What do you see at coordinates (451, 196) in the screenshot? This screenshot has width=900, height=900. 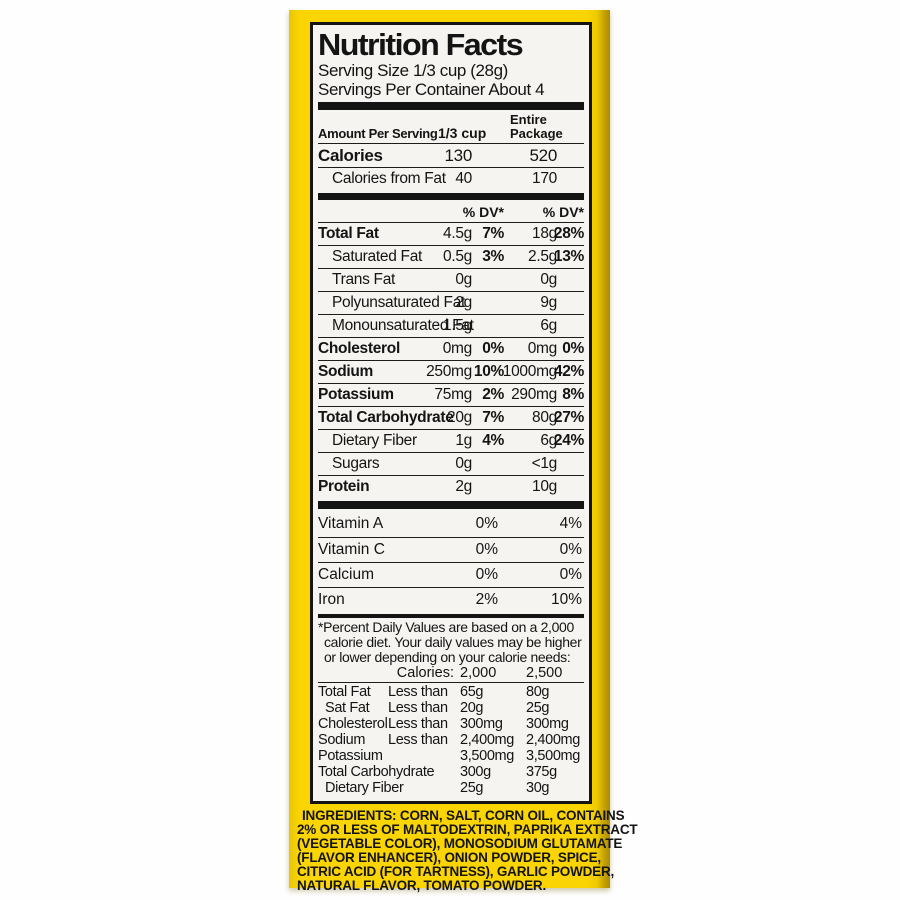 I see `thick-divider` at bounding box center [451, 196].